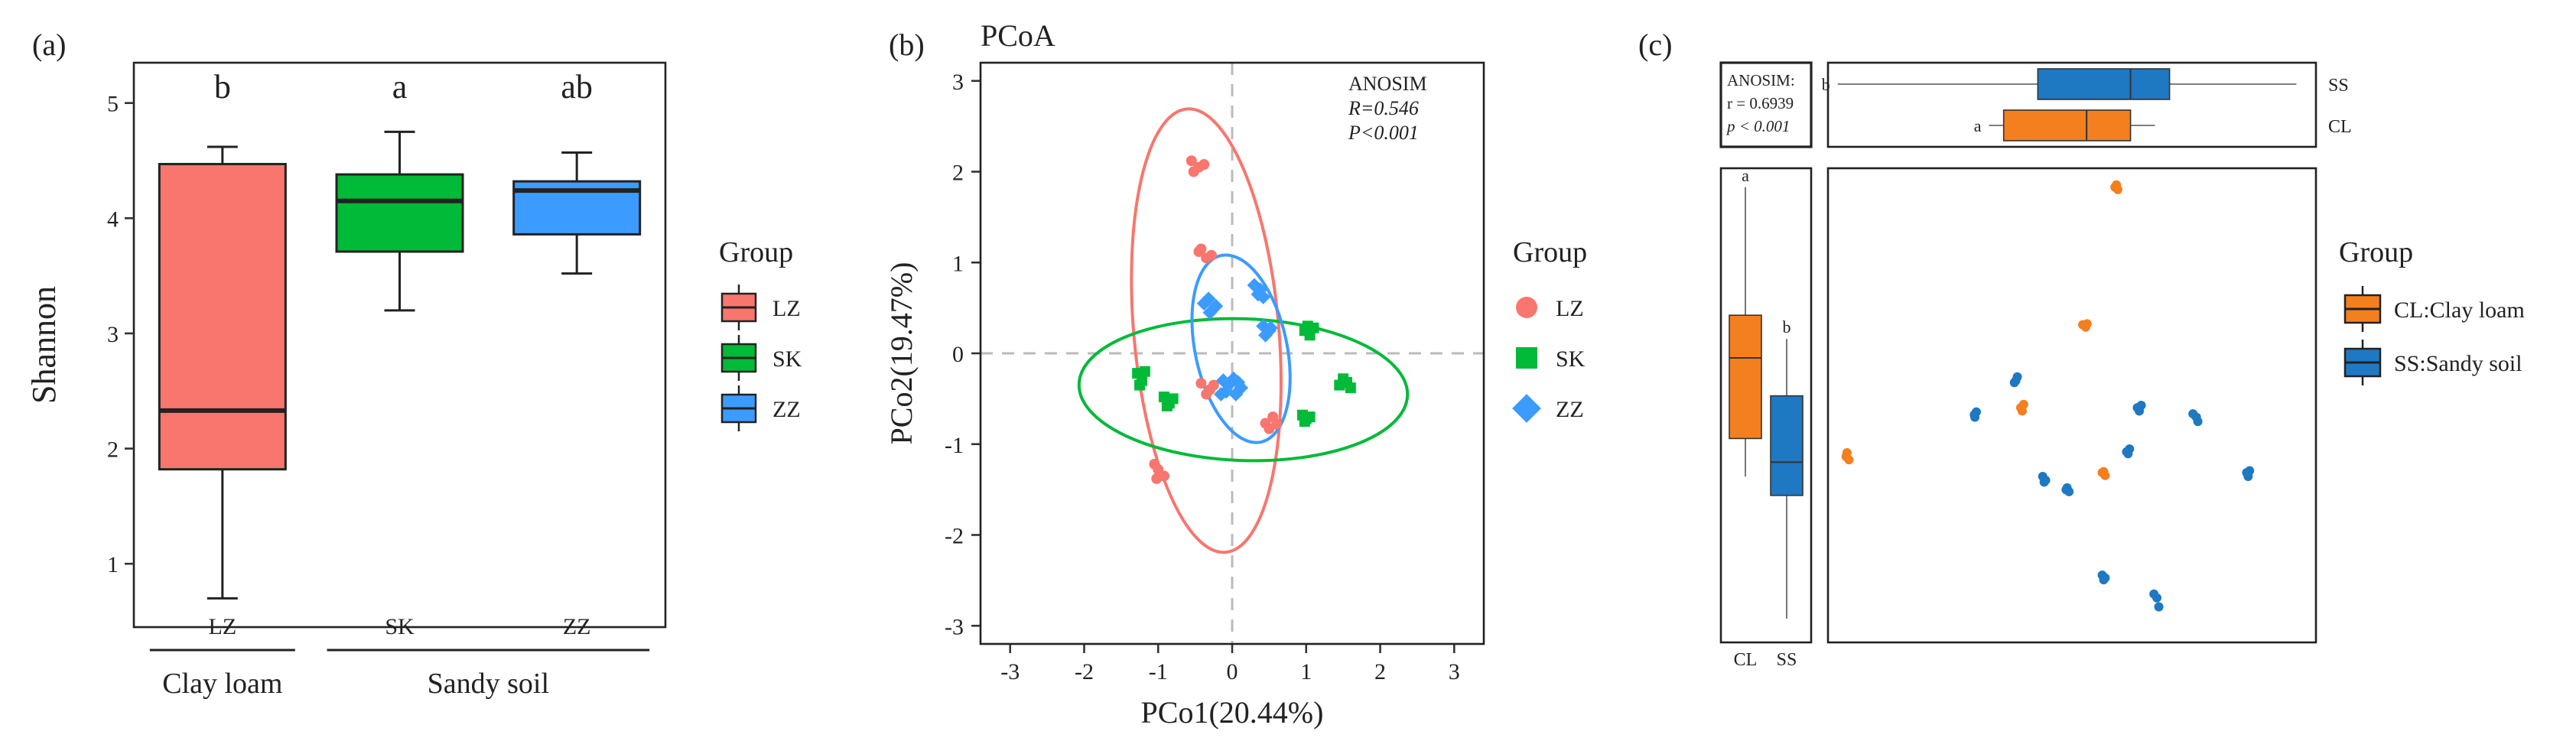 This screenshot has height=751, width=2576. I want to click on y-tick-label-1: 1, so click(113, 564).